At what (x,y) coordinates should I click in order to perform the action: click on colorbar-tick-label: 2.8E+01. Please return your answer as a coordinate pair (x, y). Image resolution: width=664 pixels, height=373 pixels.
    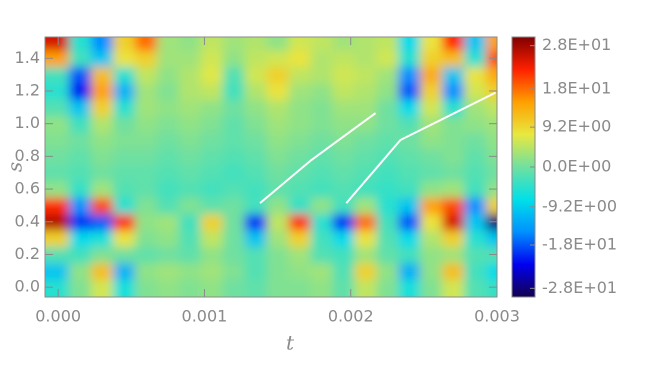
    Looking at the image, I should click on (576, 44).